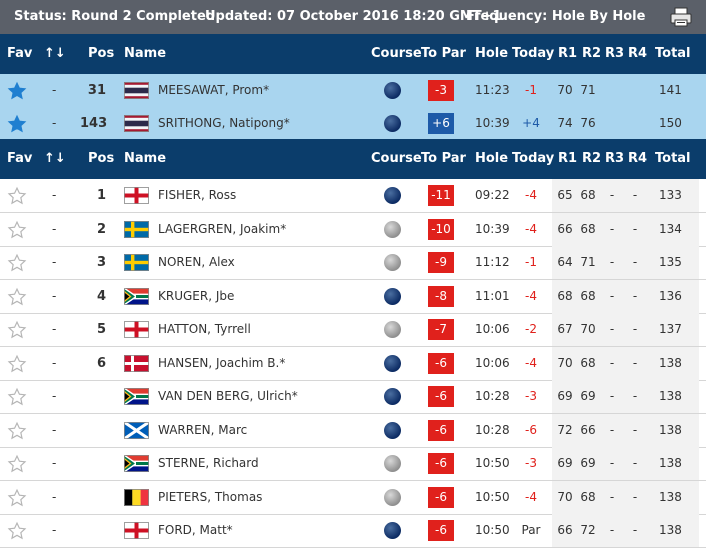 This screenshot has height=548, width=706. Describe the element at coordinates (214, 90) in the screenshot. I see `player-name: MEESAWAT, Prom*` at that location.